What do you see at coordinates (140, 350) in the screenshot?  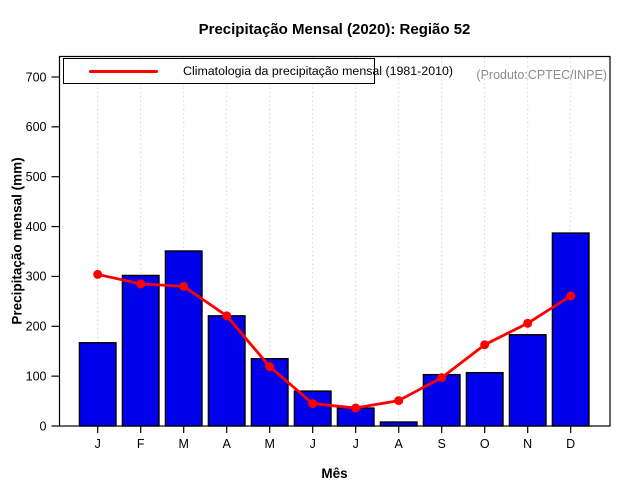 I see `bar-m2` at bounding box center [140, 350].